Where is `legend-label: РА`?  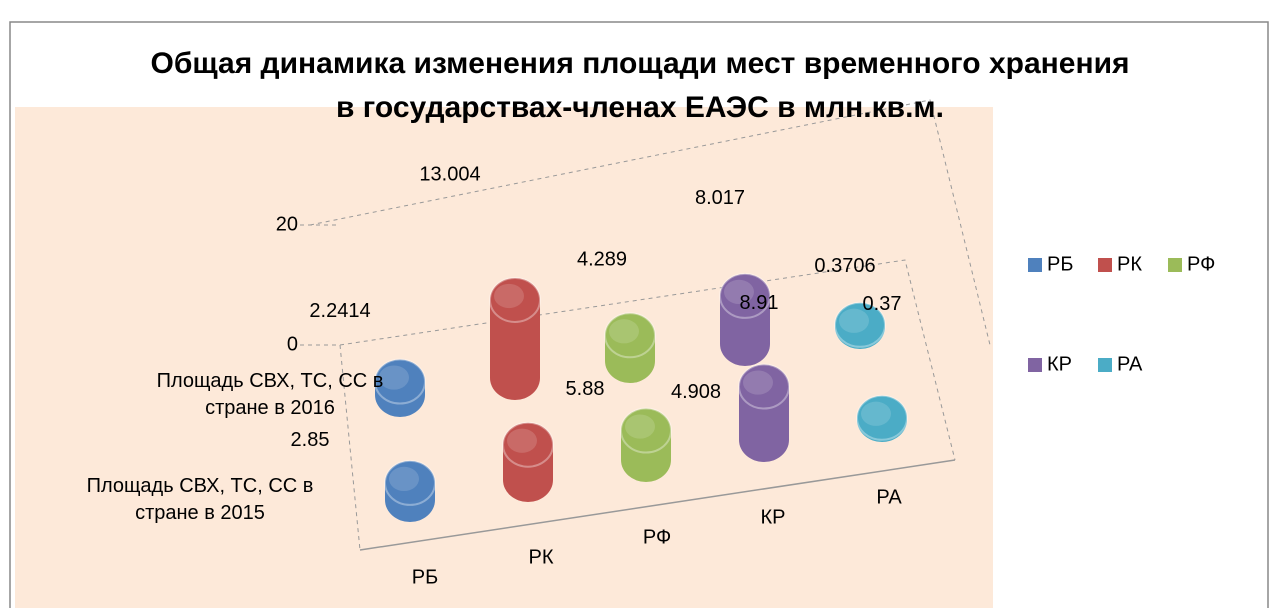 legend-label: РА is located at coordinates (1130, 364).